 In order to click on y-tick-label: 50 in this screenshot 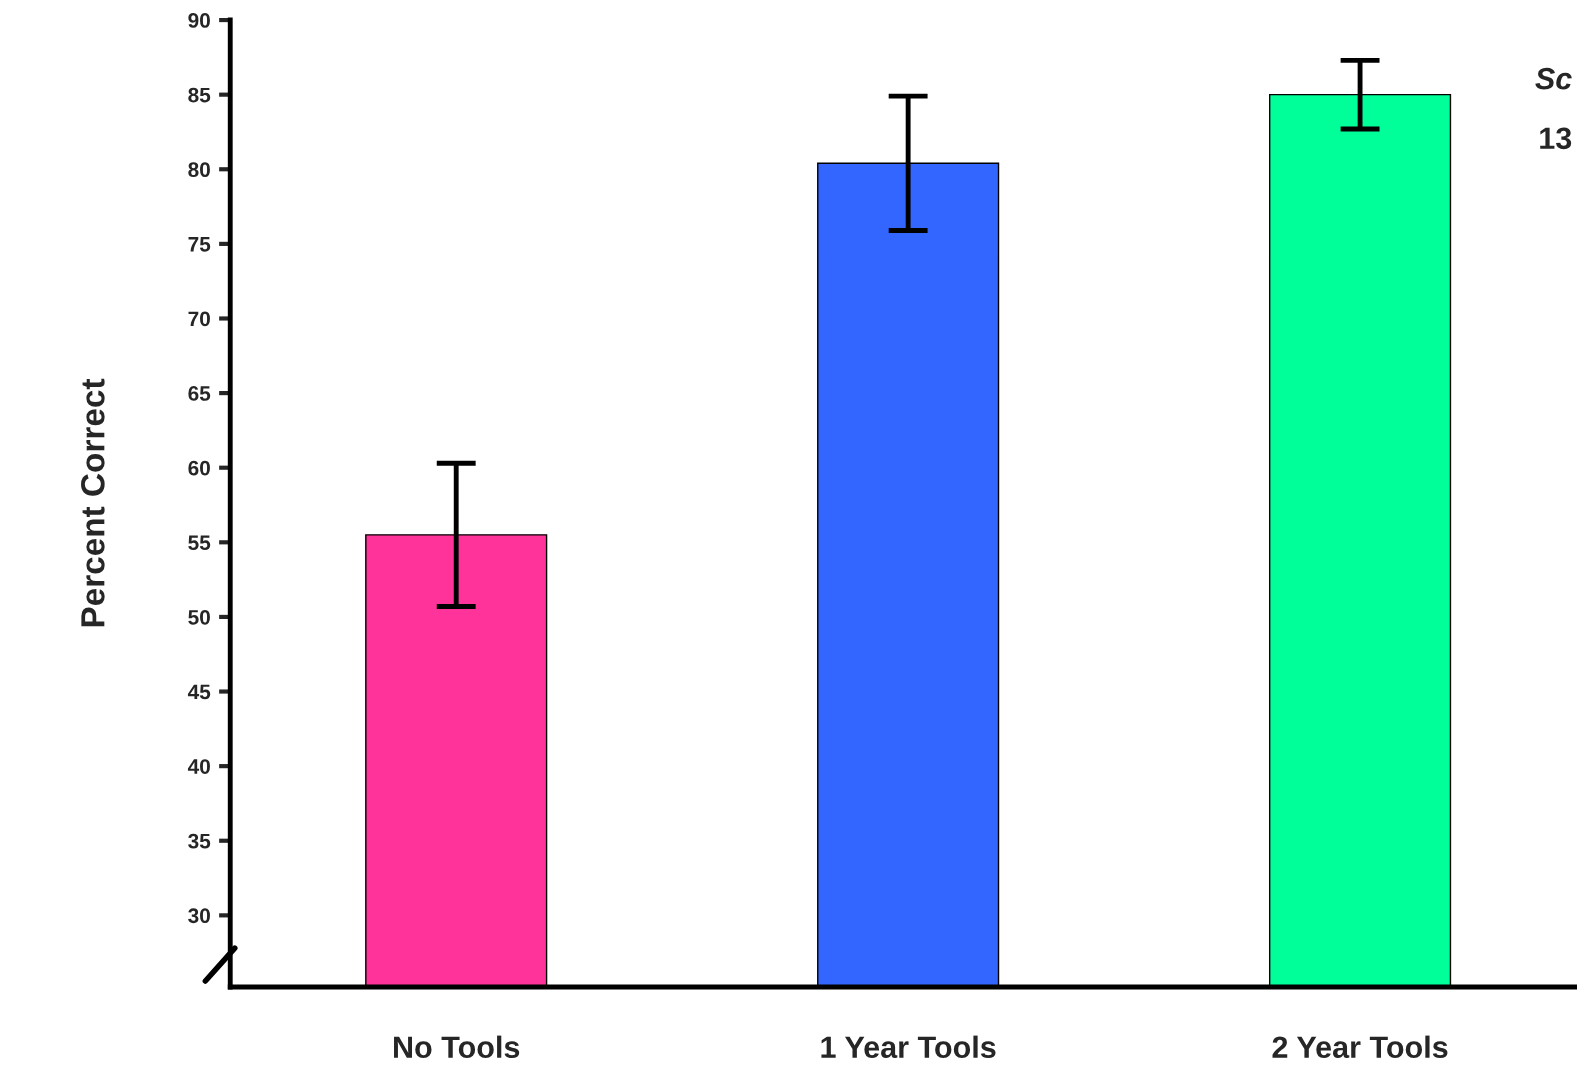, I will do `click(199, 617)`.